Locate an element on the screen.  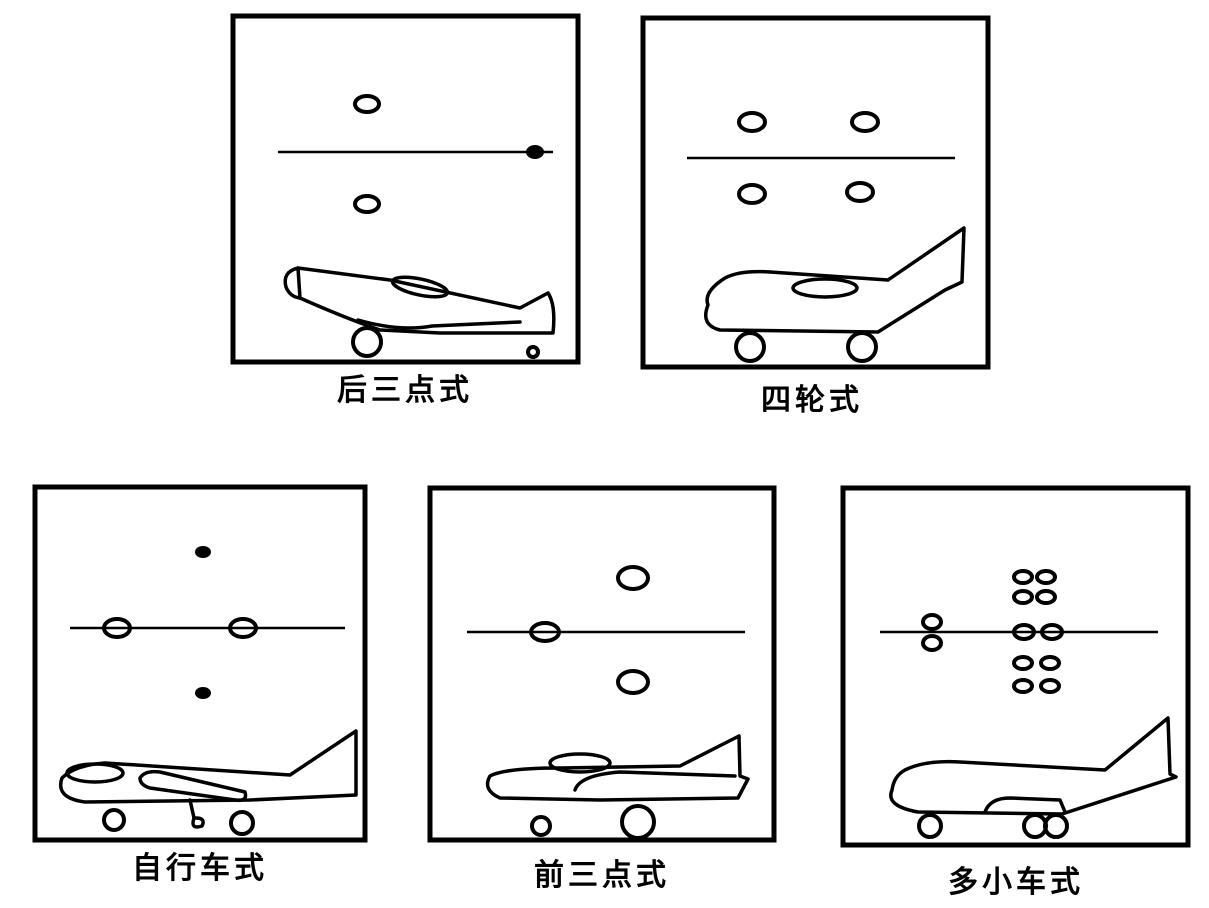
panel-four-wheel: 四轮式 is located at coordinates (815, 216).